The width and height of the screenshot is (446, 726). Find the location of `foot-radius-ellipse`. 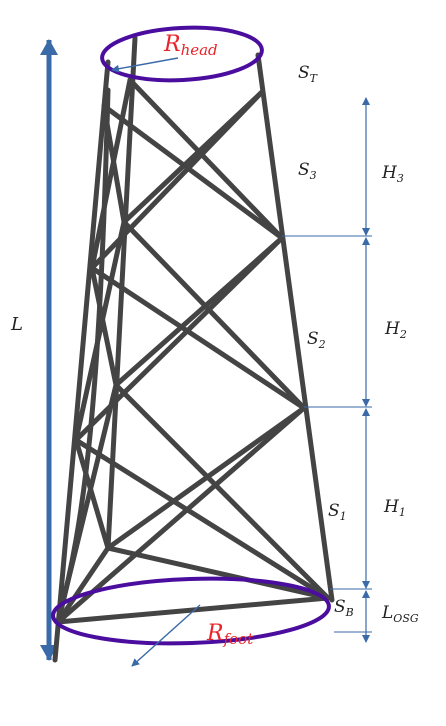

foot-radius-ellipse is located at coordinates (191, 611).